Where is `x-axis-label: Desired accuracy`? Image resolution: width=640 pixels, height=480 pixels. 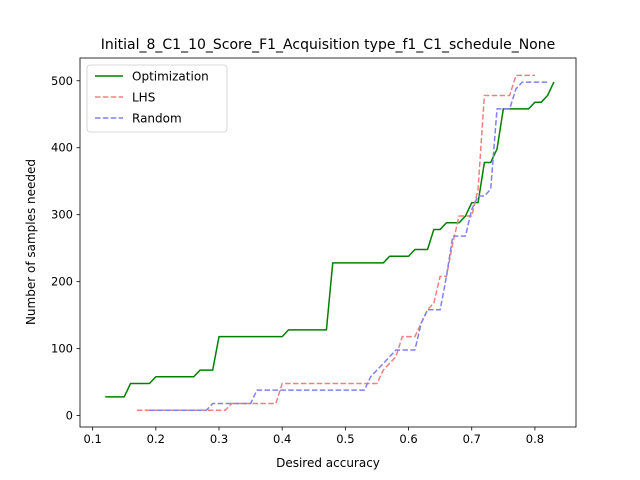
x-axis-label: Desired accuracy is located at coordinates (328, 463).